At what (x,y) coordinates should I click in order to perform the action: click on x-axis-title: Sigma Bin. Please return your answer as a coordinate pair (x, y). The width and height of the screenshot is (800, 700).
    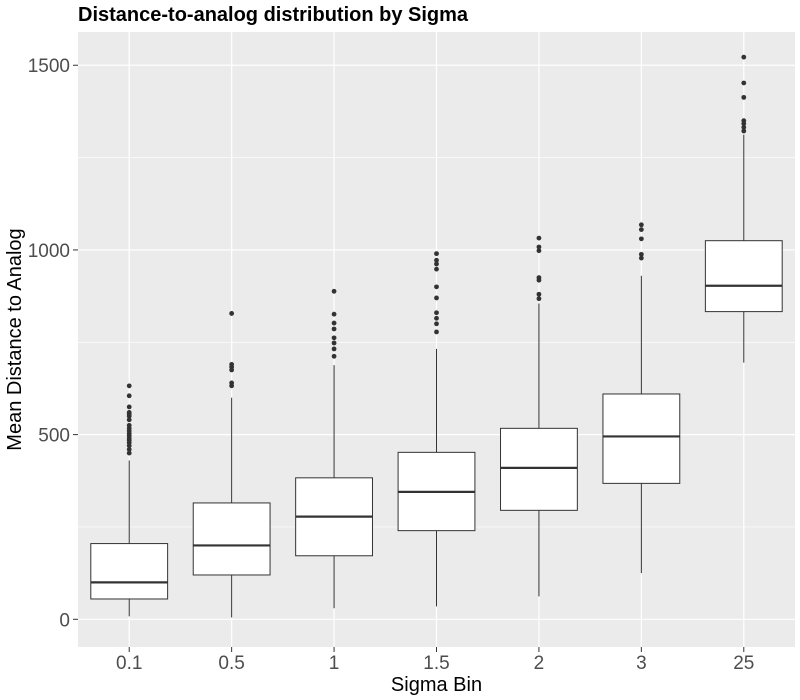
    Looking at the image, I should click on (436, 685).